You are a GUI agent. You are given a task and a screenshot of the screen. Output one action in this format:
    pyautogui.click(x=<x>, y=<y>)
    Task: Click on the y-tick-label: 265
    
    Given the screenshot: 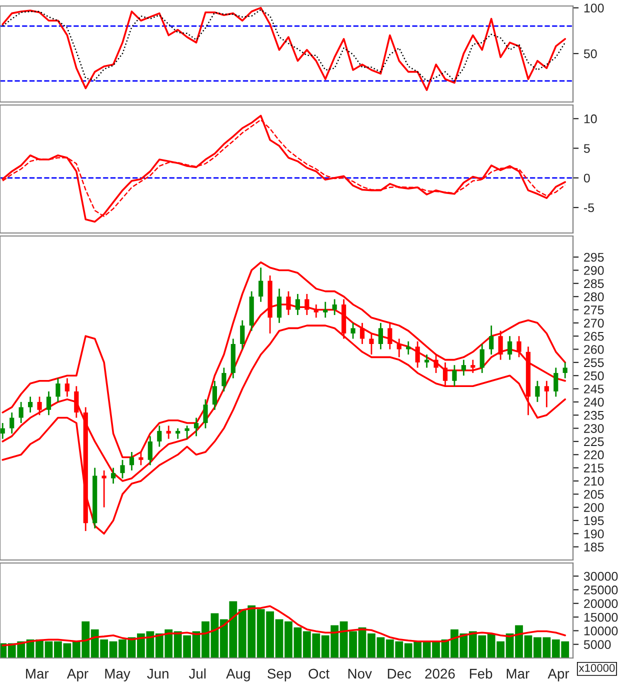 What is the action you would take?
    pyautogui.click(x=594, y=336)
    